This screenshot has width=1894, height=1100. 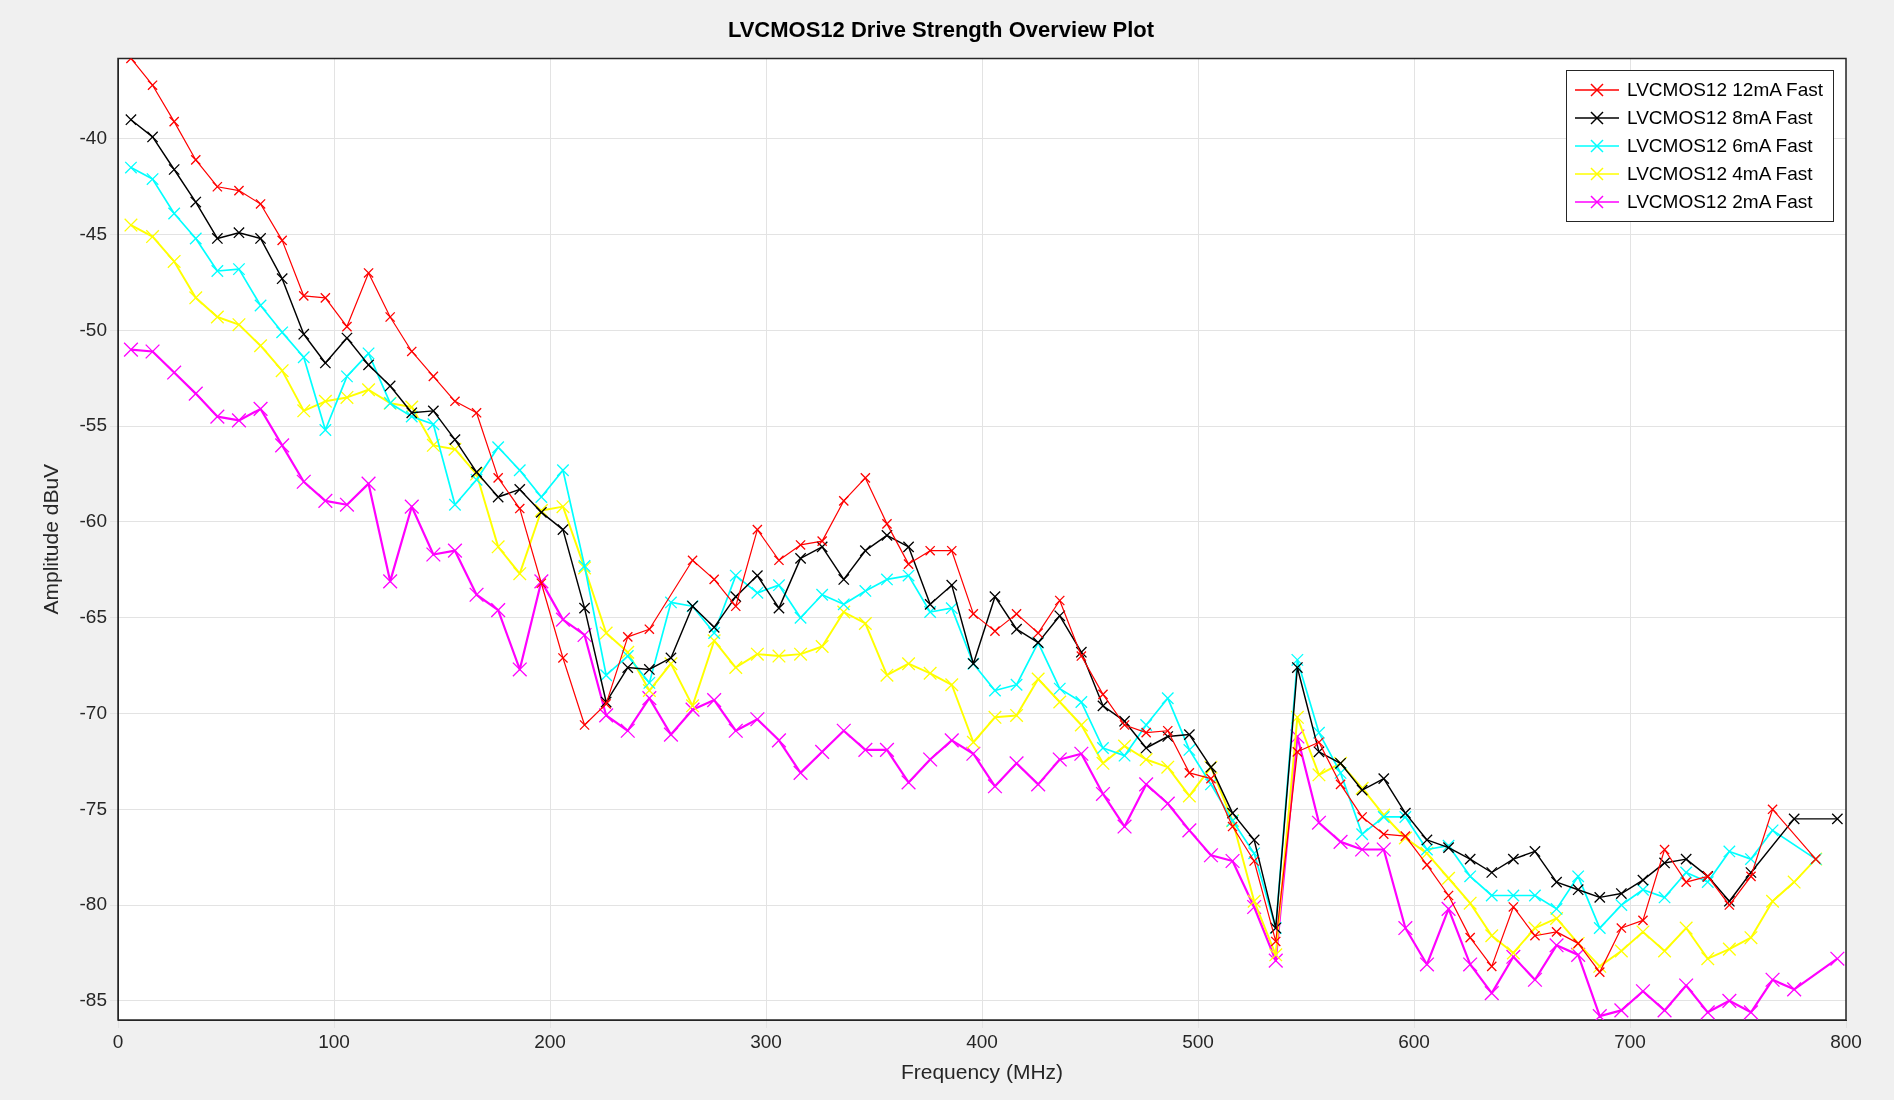 I want to click on x-tick-label: 400, so click(x=982, y=1041).